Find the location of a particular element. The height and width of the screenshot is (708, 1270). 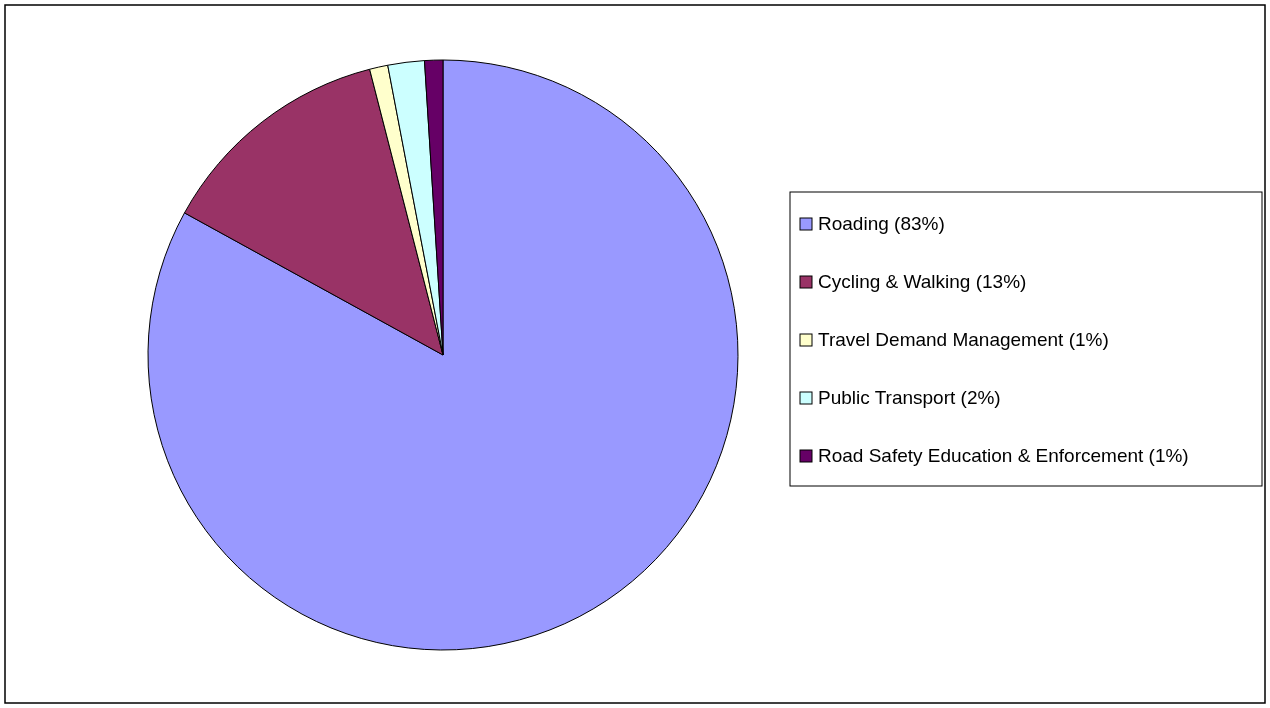

legend-label: Cycling & Walking (13%) is located at coordinates (922, 281).